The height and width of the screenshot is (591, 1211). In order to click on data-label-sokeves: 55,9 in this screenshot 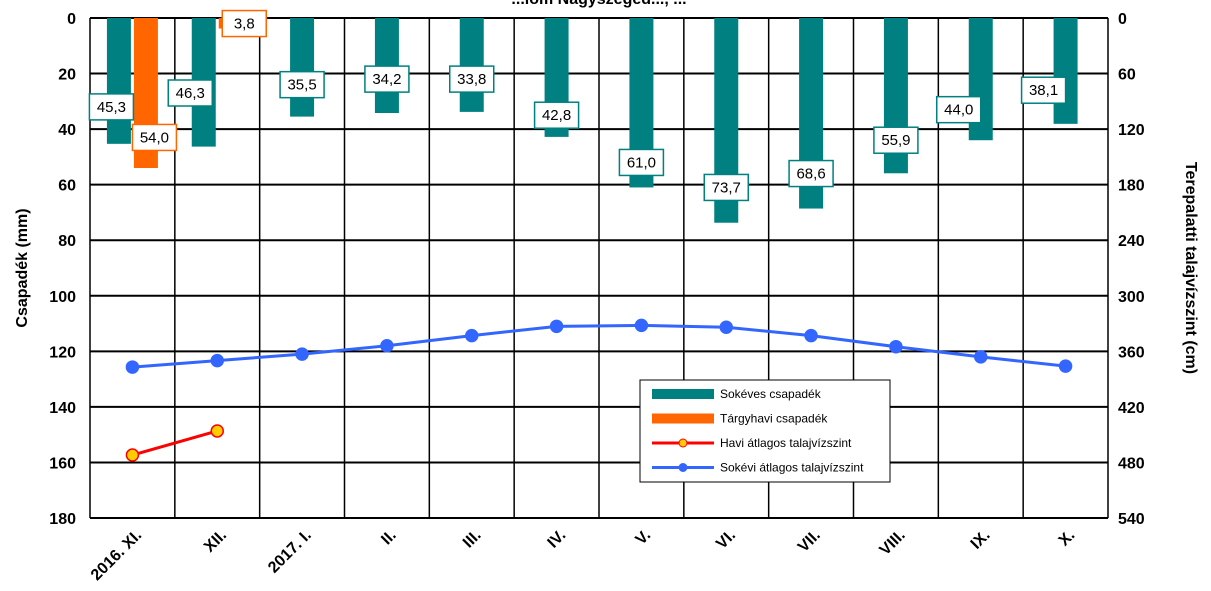, I will do `click(895, 140)`.